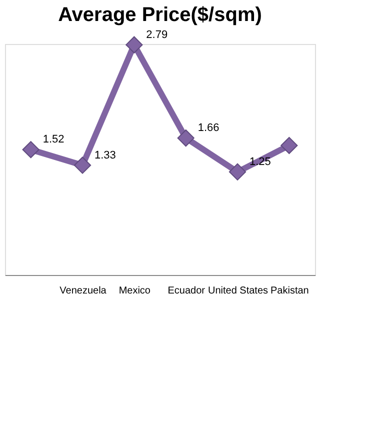 The width and height of the screenshot is (368, 432). Describe the element at coordinates (157, 34) in the screenshot. I see `data-label: 2.79` at that location.